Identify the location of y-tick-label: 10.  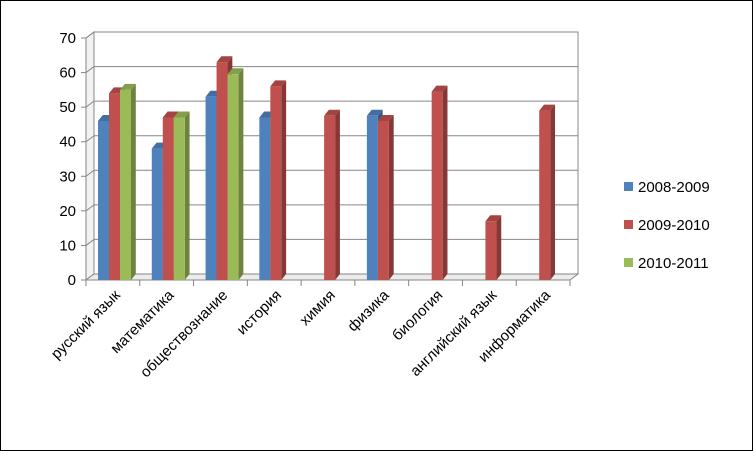
(67, 245).